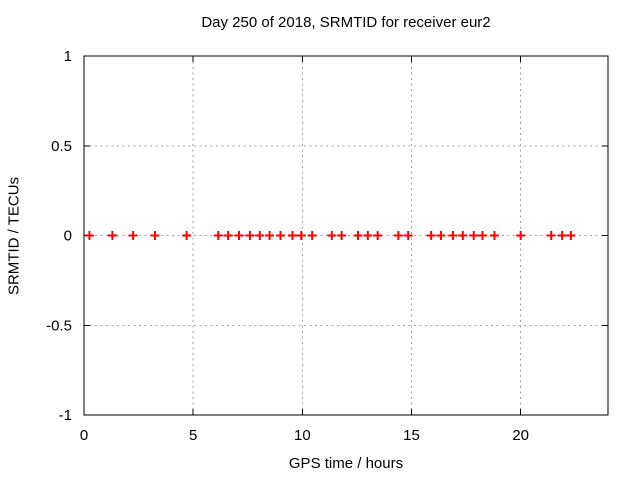  What do you see at coordinates (68, 56) in the screenshot?
I see `y-tick-label: 1` at bounding box center [68, 56].